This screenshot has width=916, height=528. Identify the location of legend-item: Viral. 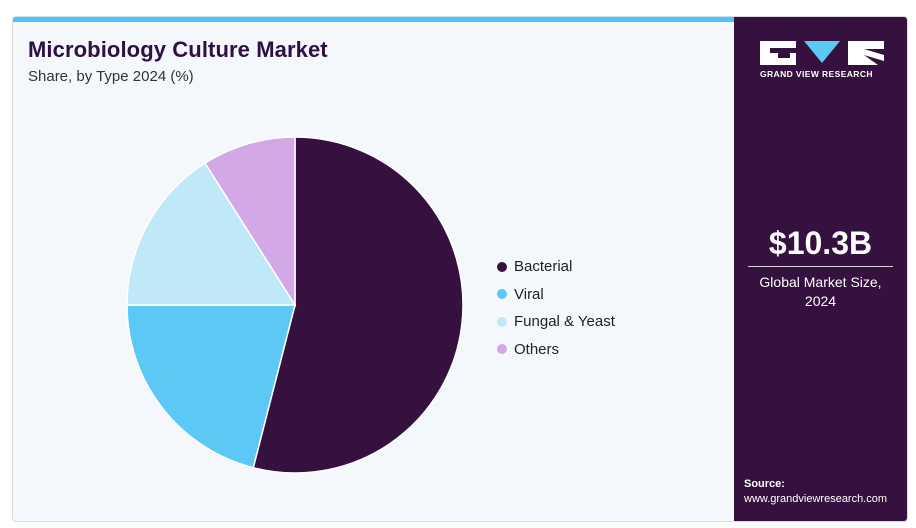
(556, 295).